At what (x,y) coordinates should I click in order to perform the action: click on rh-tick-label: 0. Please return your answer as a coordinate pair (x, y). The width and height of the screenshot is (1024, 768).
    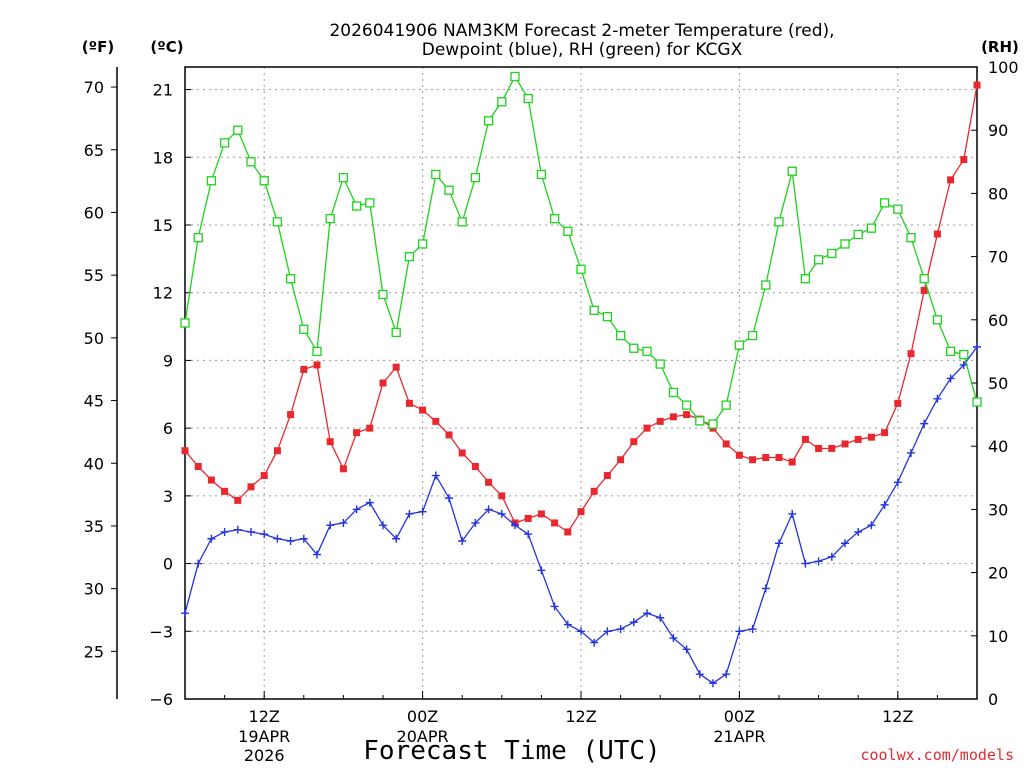
    Looking at the image, I should click on (993, 699).